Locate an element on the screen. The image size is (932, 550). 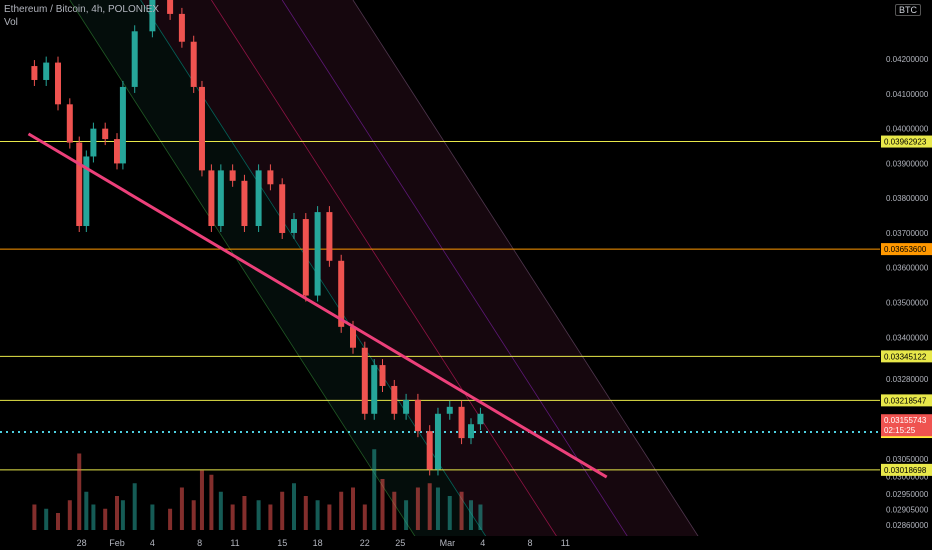
level-badge: 0.03962923 is located at coordinates (905, 142).